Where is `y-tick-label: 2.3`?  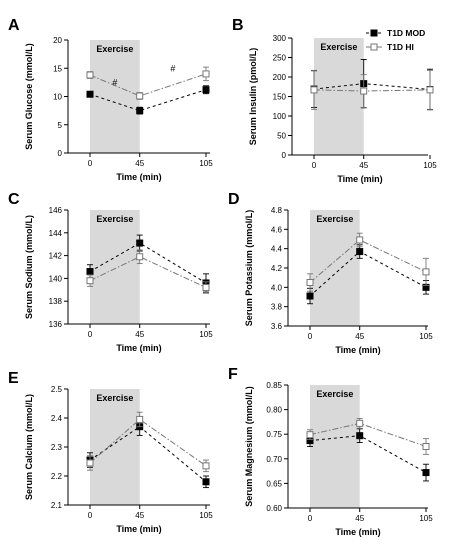
y-tick-label: 2.3 is located at coordinates (57, 447).